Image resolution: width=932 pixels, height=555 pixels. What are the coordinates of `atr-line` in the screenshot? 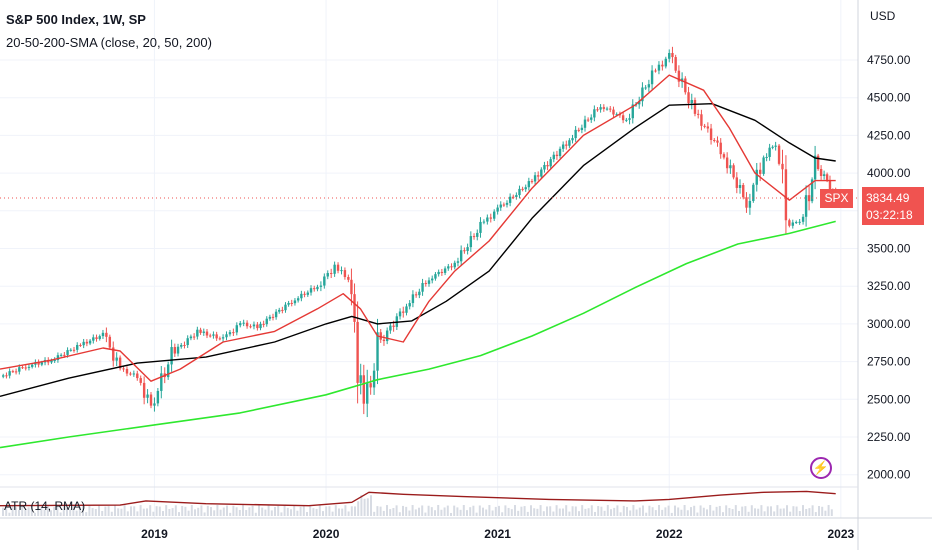 It's located at (418, 498).